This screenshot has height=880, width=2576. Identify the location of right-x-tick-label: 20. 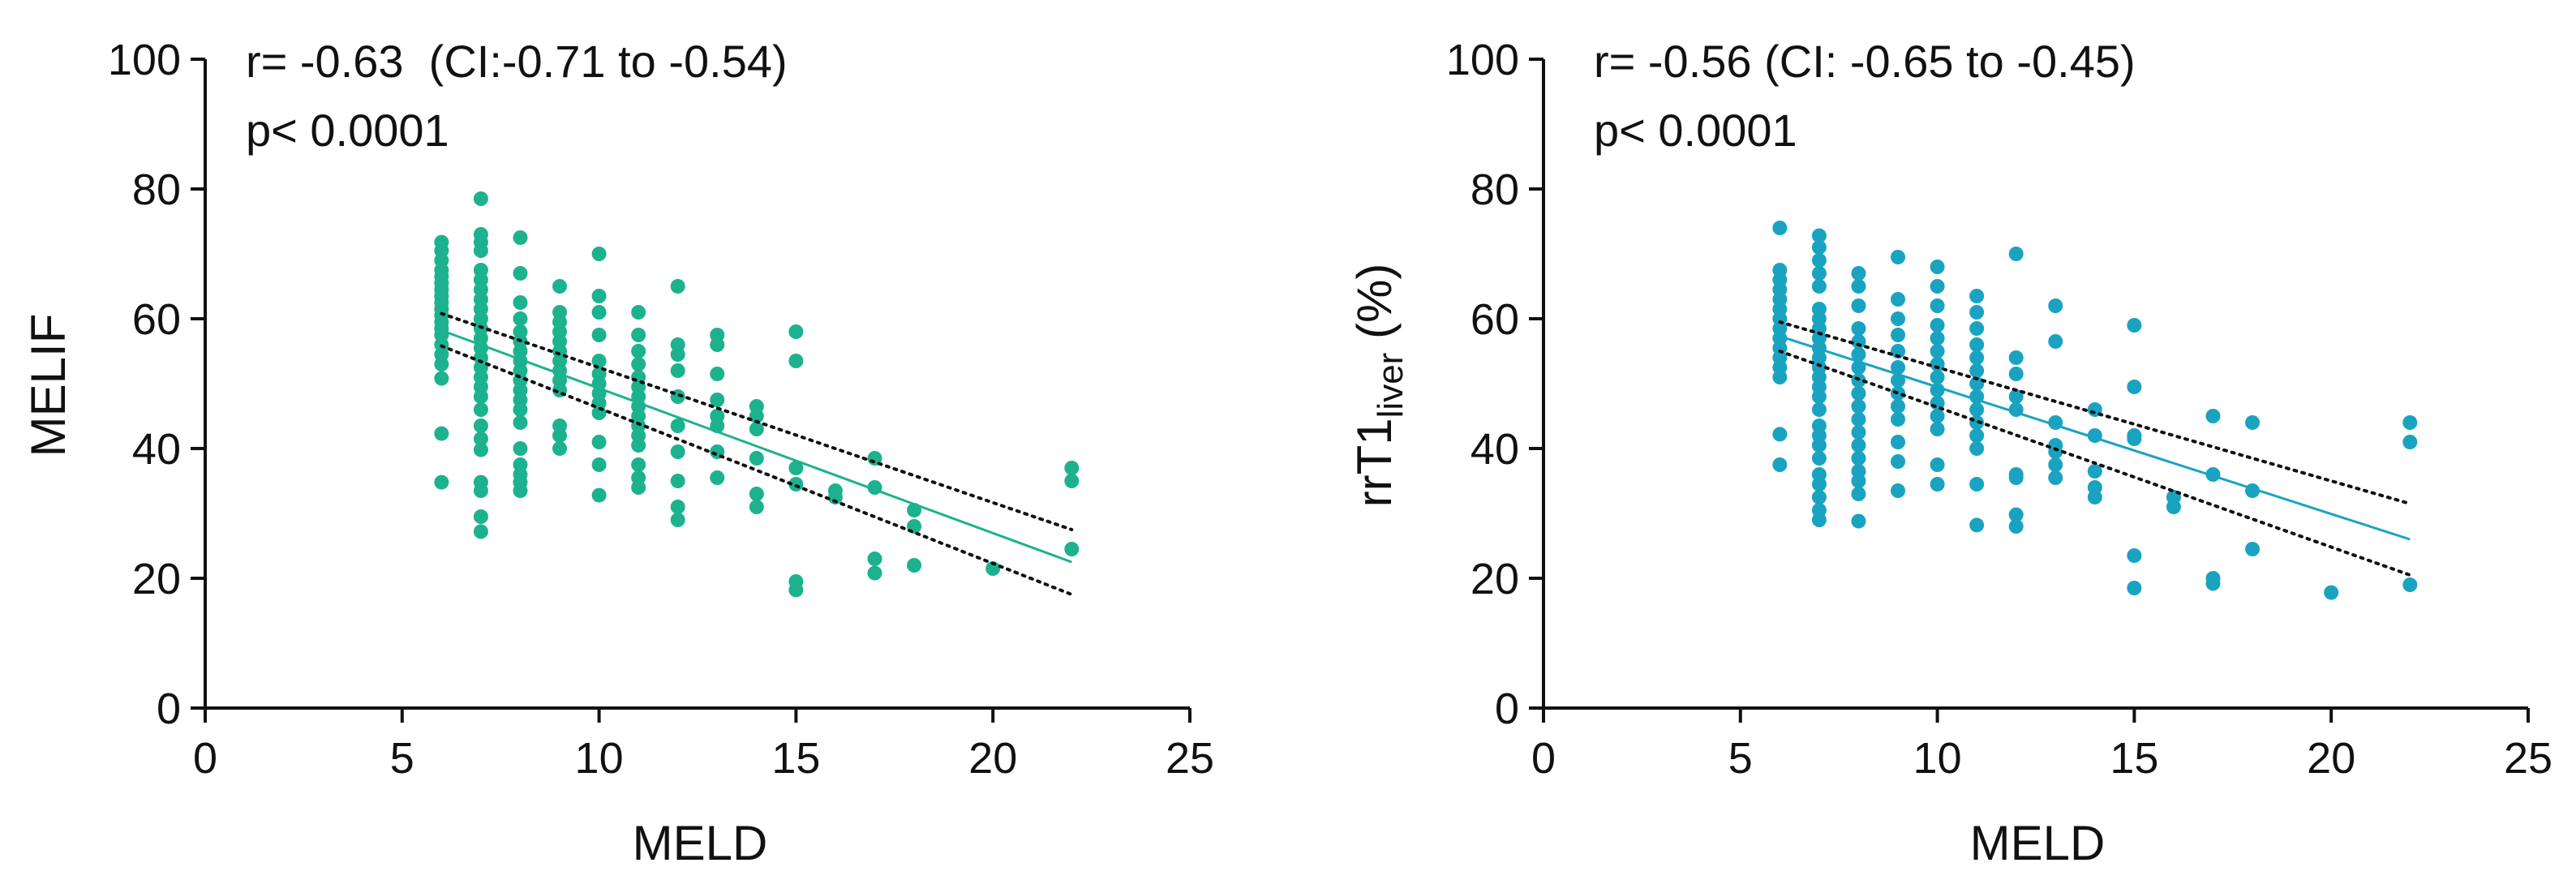
(2331, 758).